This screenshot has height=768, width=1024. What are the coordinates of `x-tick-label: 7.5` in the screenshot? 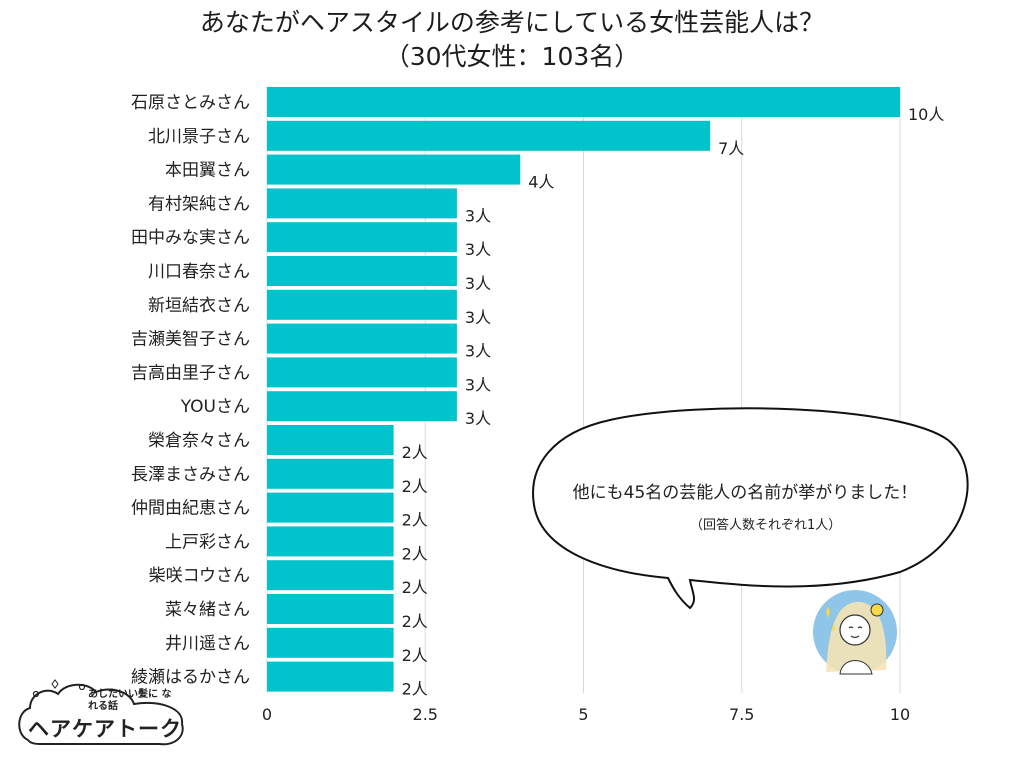 It's located at (741, 714).